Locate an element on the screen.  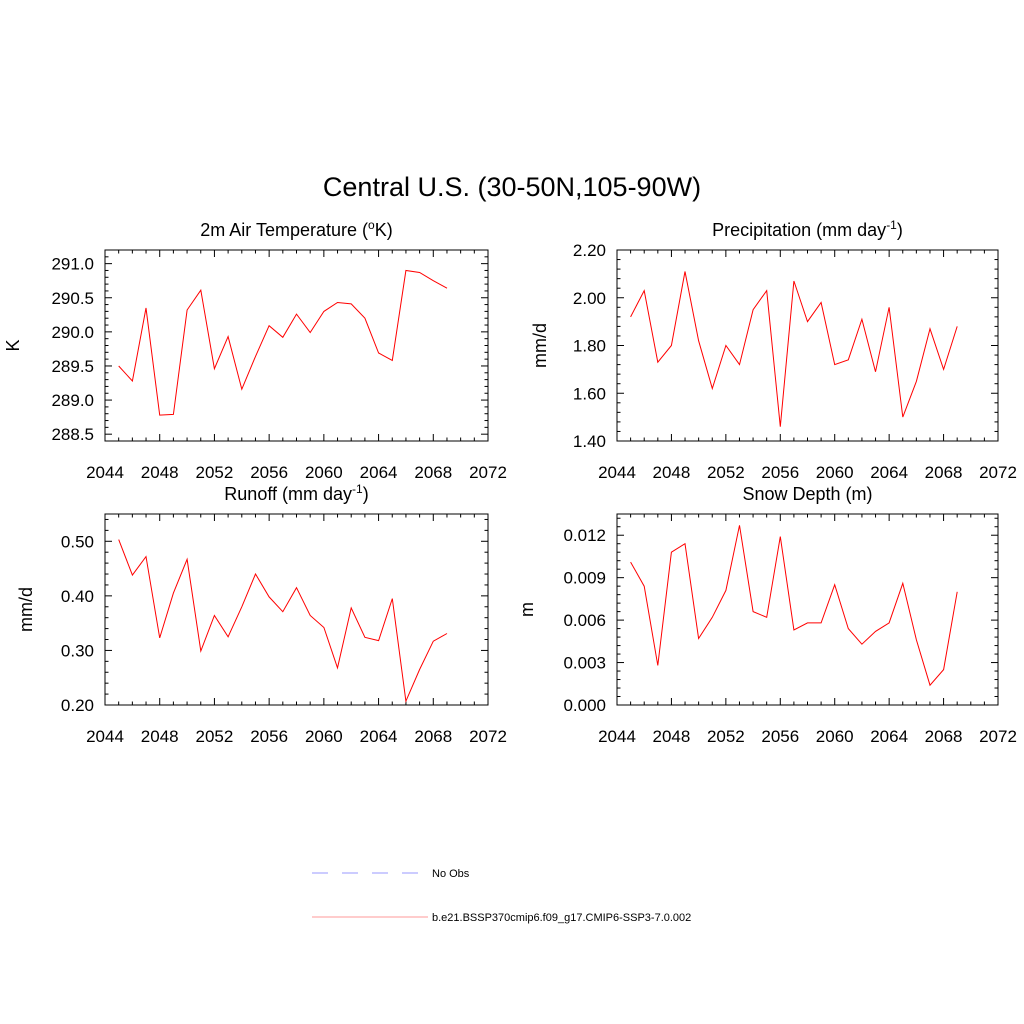
y-tick-label: 1.80 is located at coordinates (589, 346).